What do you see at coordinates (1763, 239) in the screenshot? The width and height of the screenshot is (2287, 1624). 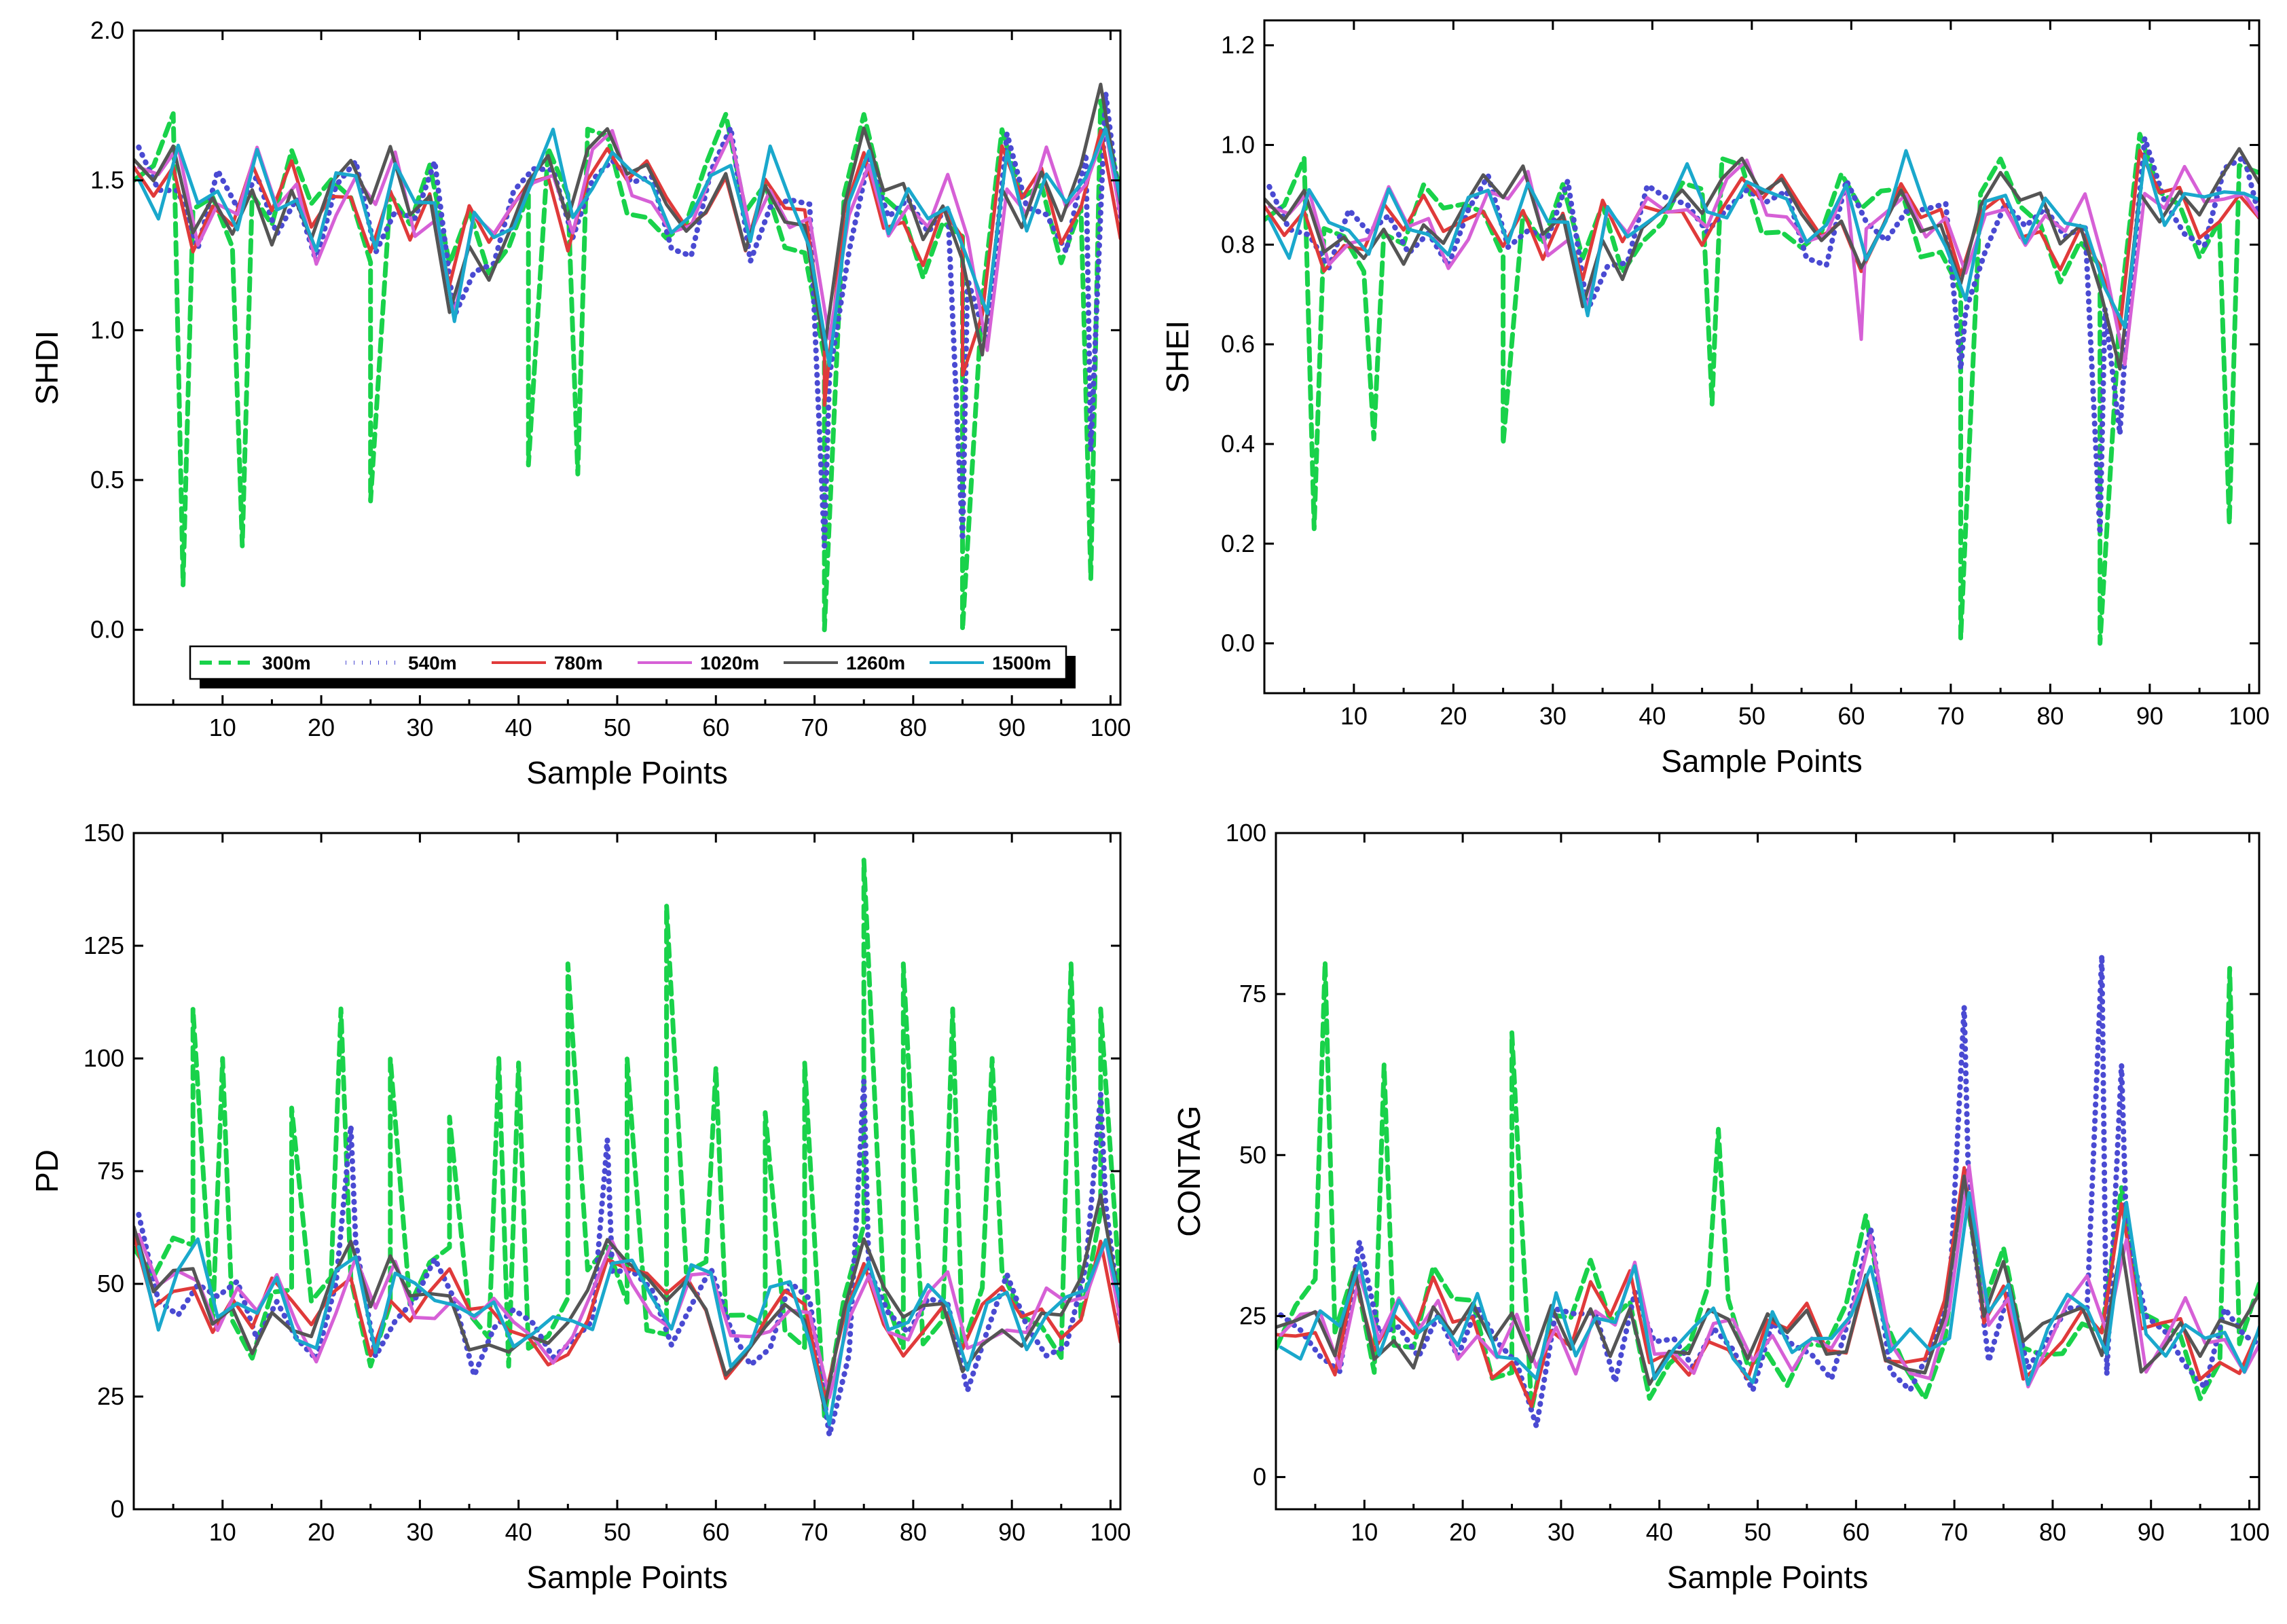 I see `shei-series-1500m` at bounding box center [1763, 239].